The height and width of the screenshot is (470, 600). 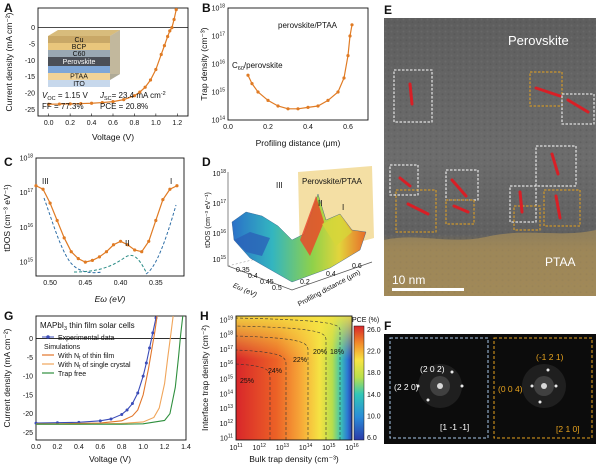 What do you see at coordinates (374, 416) in the screenshot?
I see `colorbar-tick: 10.0` at bounding box center [374, 416].